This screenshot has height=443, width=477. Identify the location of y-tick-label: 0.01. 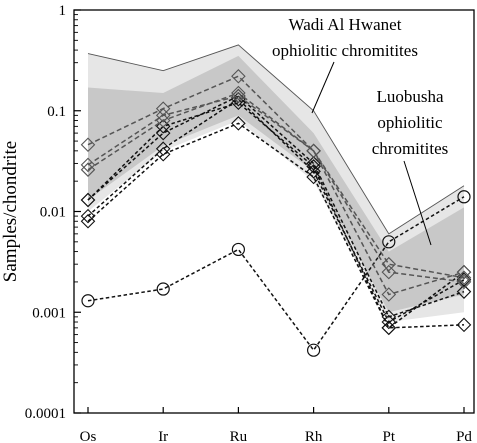
(53, 213).